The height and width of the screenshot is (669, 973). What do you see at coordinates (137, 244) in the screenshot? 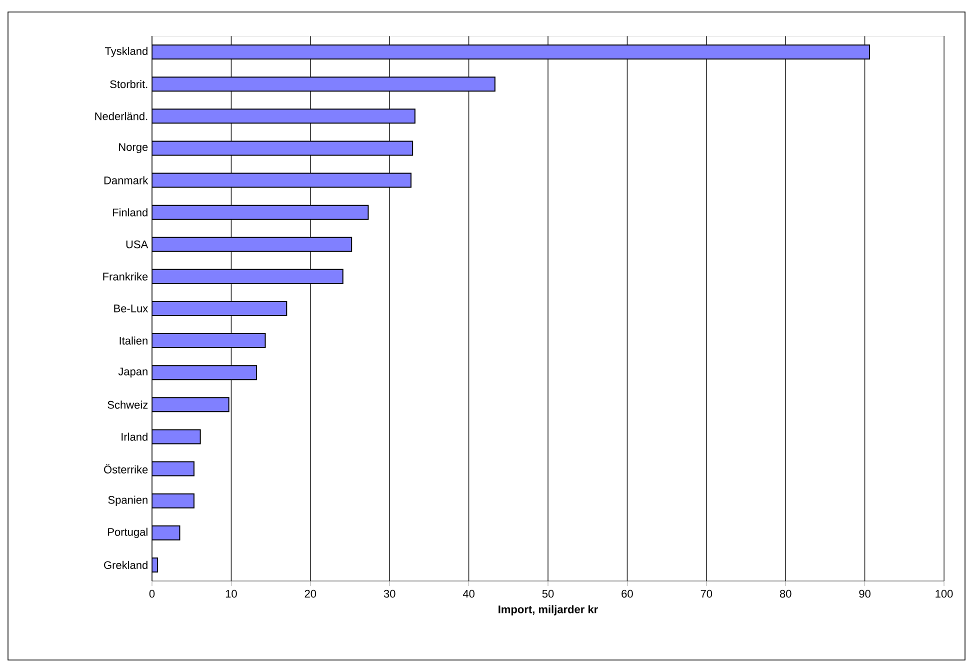
I see `y-tick-label: USA` at bounding box center [137, 244].